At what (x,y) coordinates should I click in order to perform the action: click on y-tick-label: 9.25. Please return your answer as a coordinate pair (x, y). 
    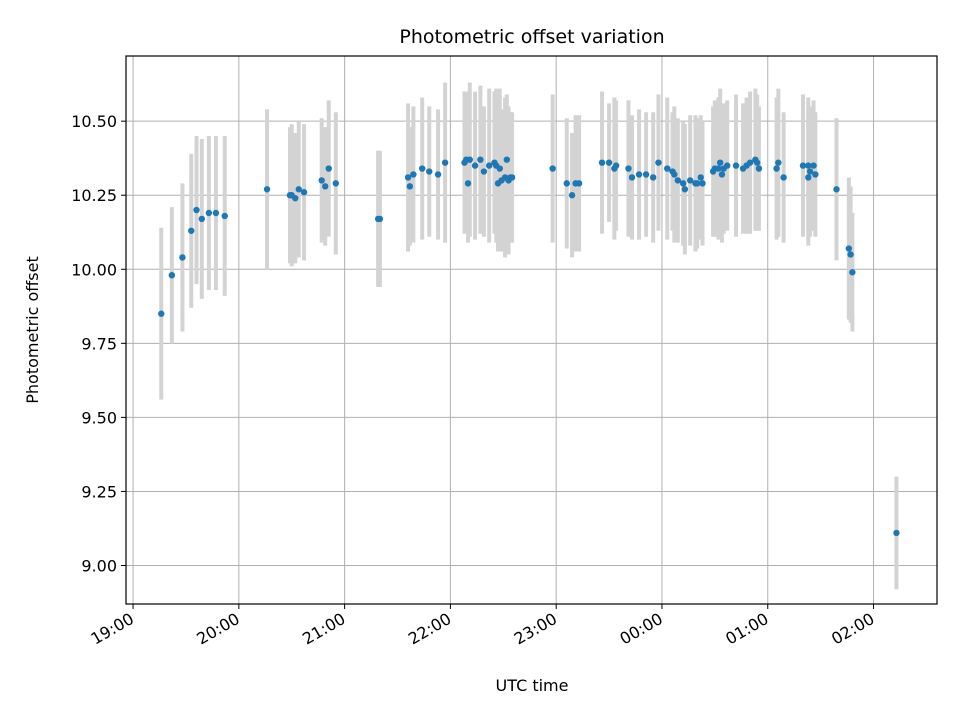
    Looking at the image, I should click on (99, 491).